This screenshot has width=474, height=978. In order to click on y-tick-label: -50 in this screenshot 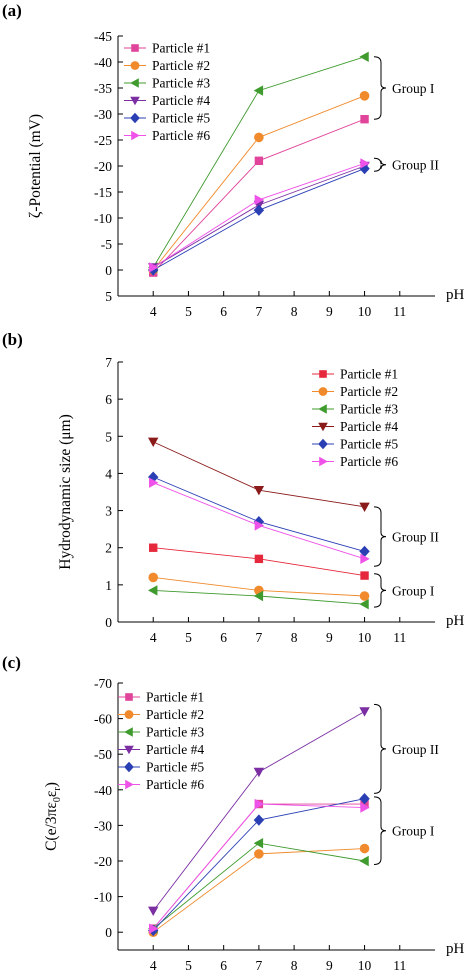, I will do `click(103, 754)`.